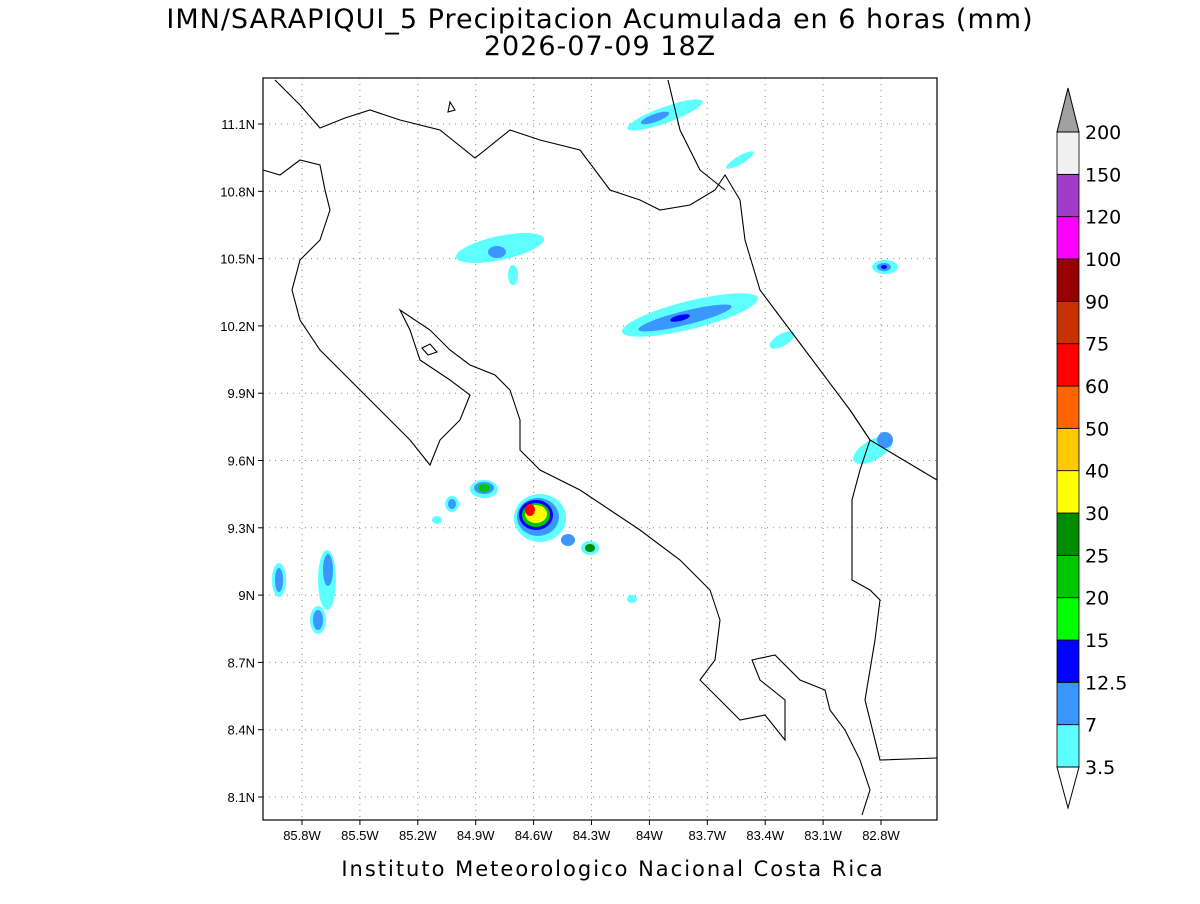 The width and height of the screenshot is (1200, 904). I want to click on colorbar: 3.5 7 12.5 15 20 25 30 40 50 60 75 90 100 120 150 200, so click(1091, 448).